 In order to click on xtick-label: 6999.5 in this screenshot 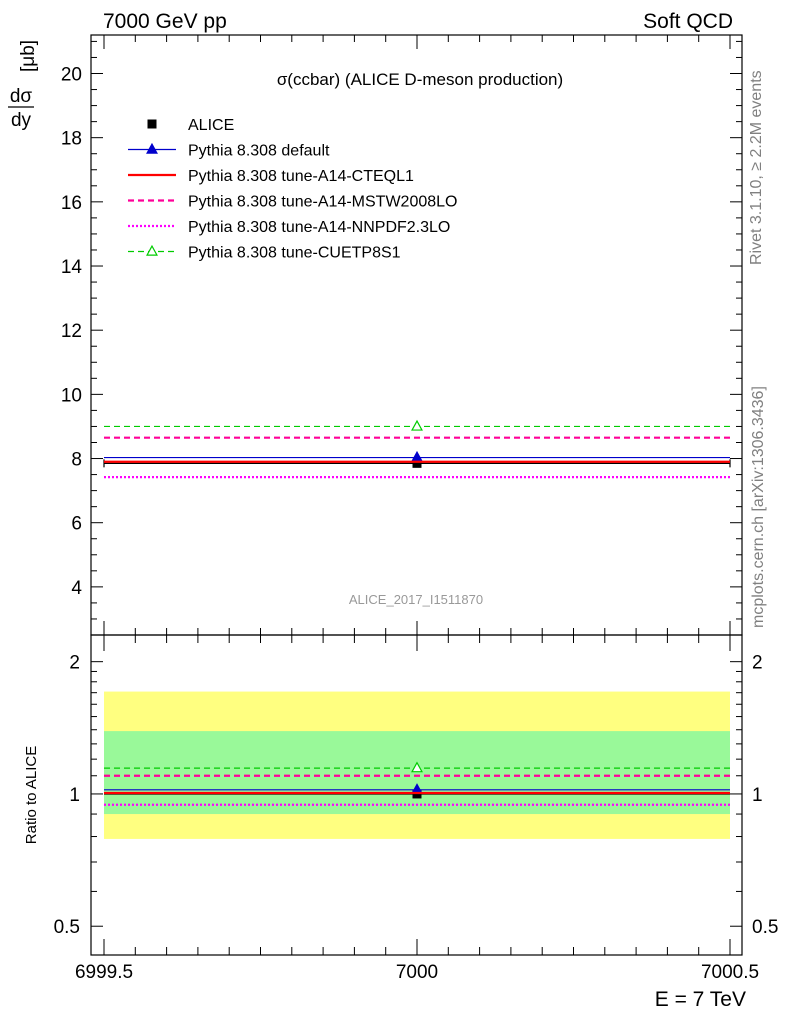, I will do `click(104, 972)`.